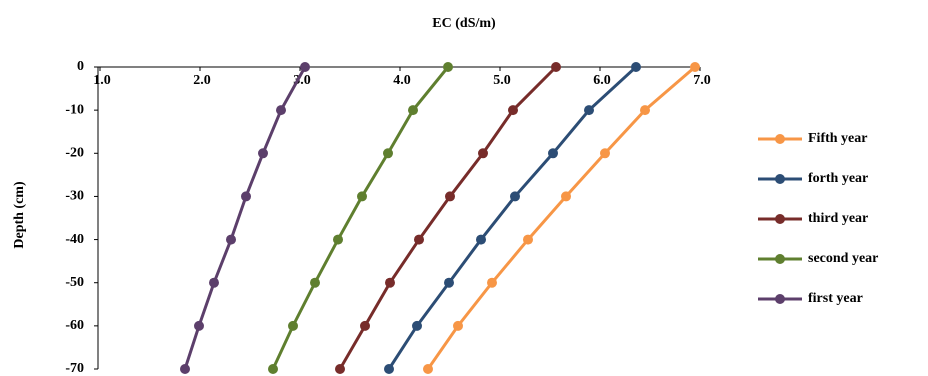 The height and width of the screenshot is (376, 928). Describe the element at coordinates (74, 368) in the screenshot. I see `y-tick-label: -70` at that location.